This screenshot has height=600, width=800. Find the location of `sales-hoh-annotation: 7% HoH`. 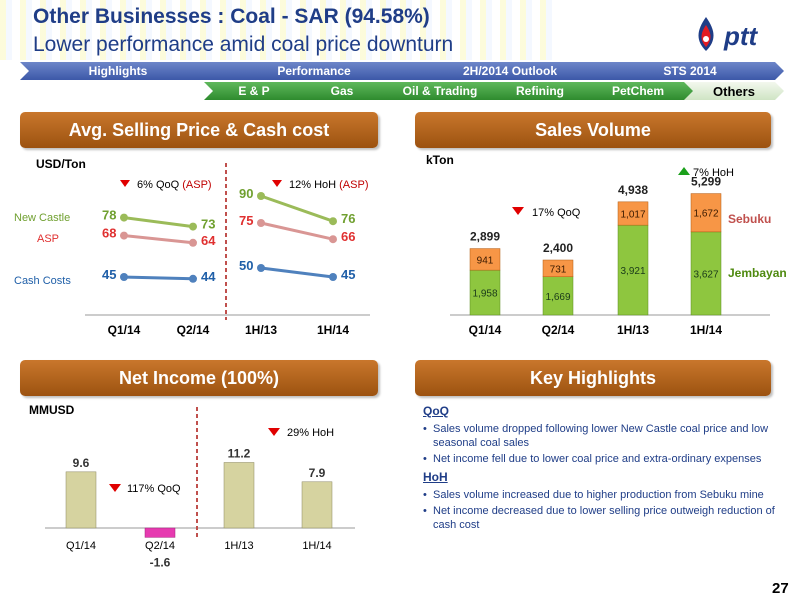

sales-hoh-annotation: 7% HoH is located at coordinates (713, 173).